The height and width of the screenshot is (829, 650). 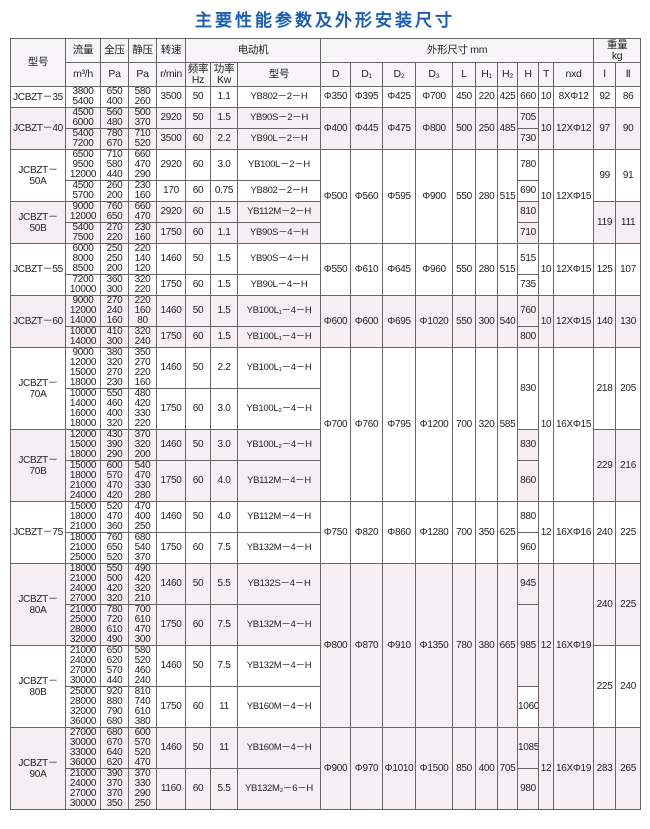 I want to click on value-line: 470, so click(x=114, y=485).